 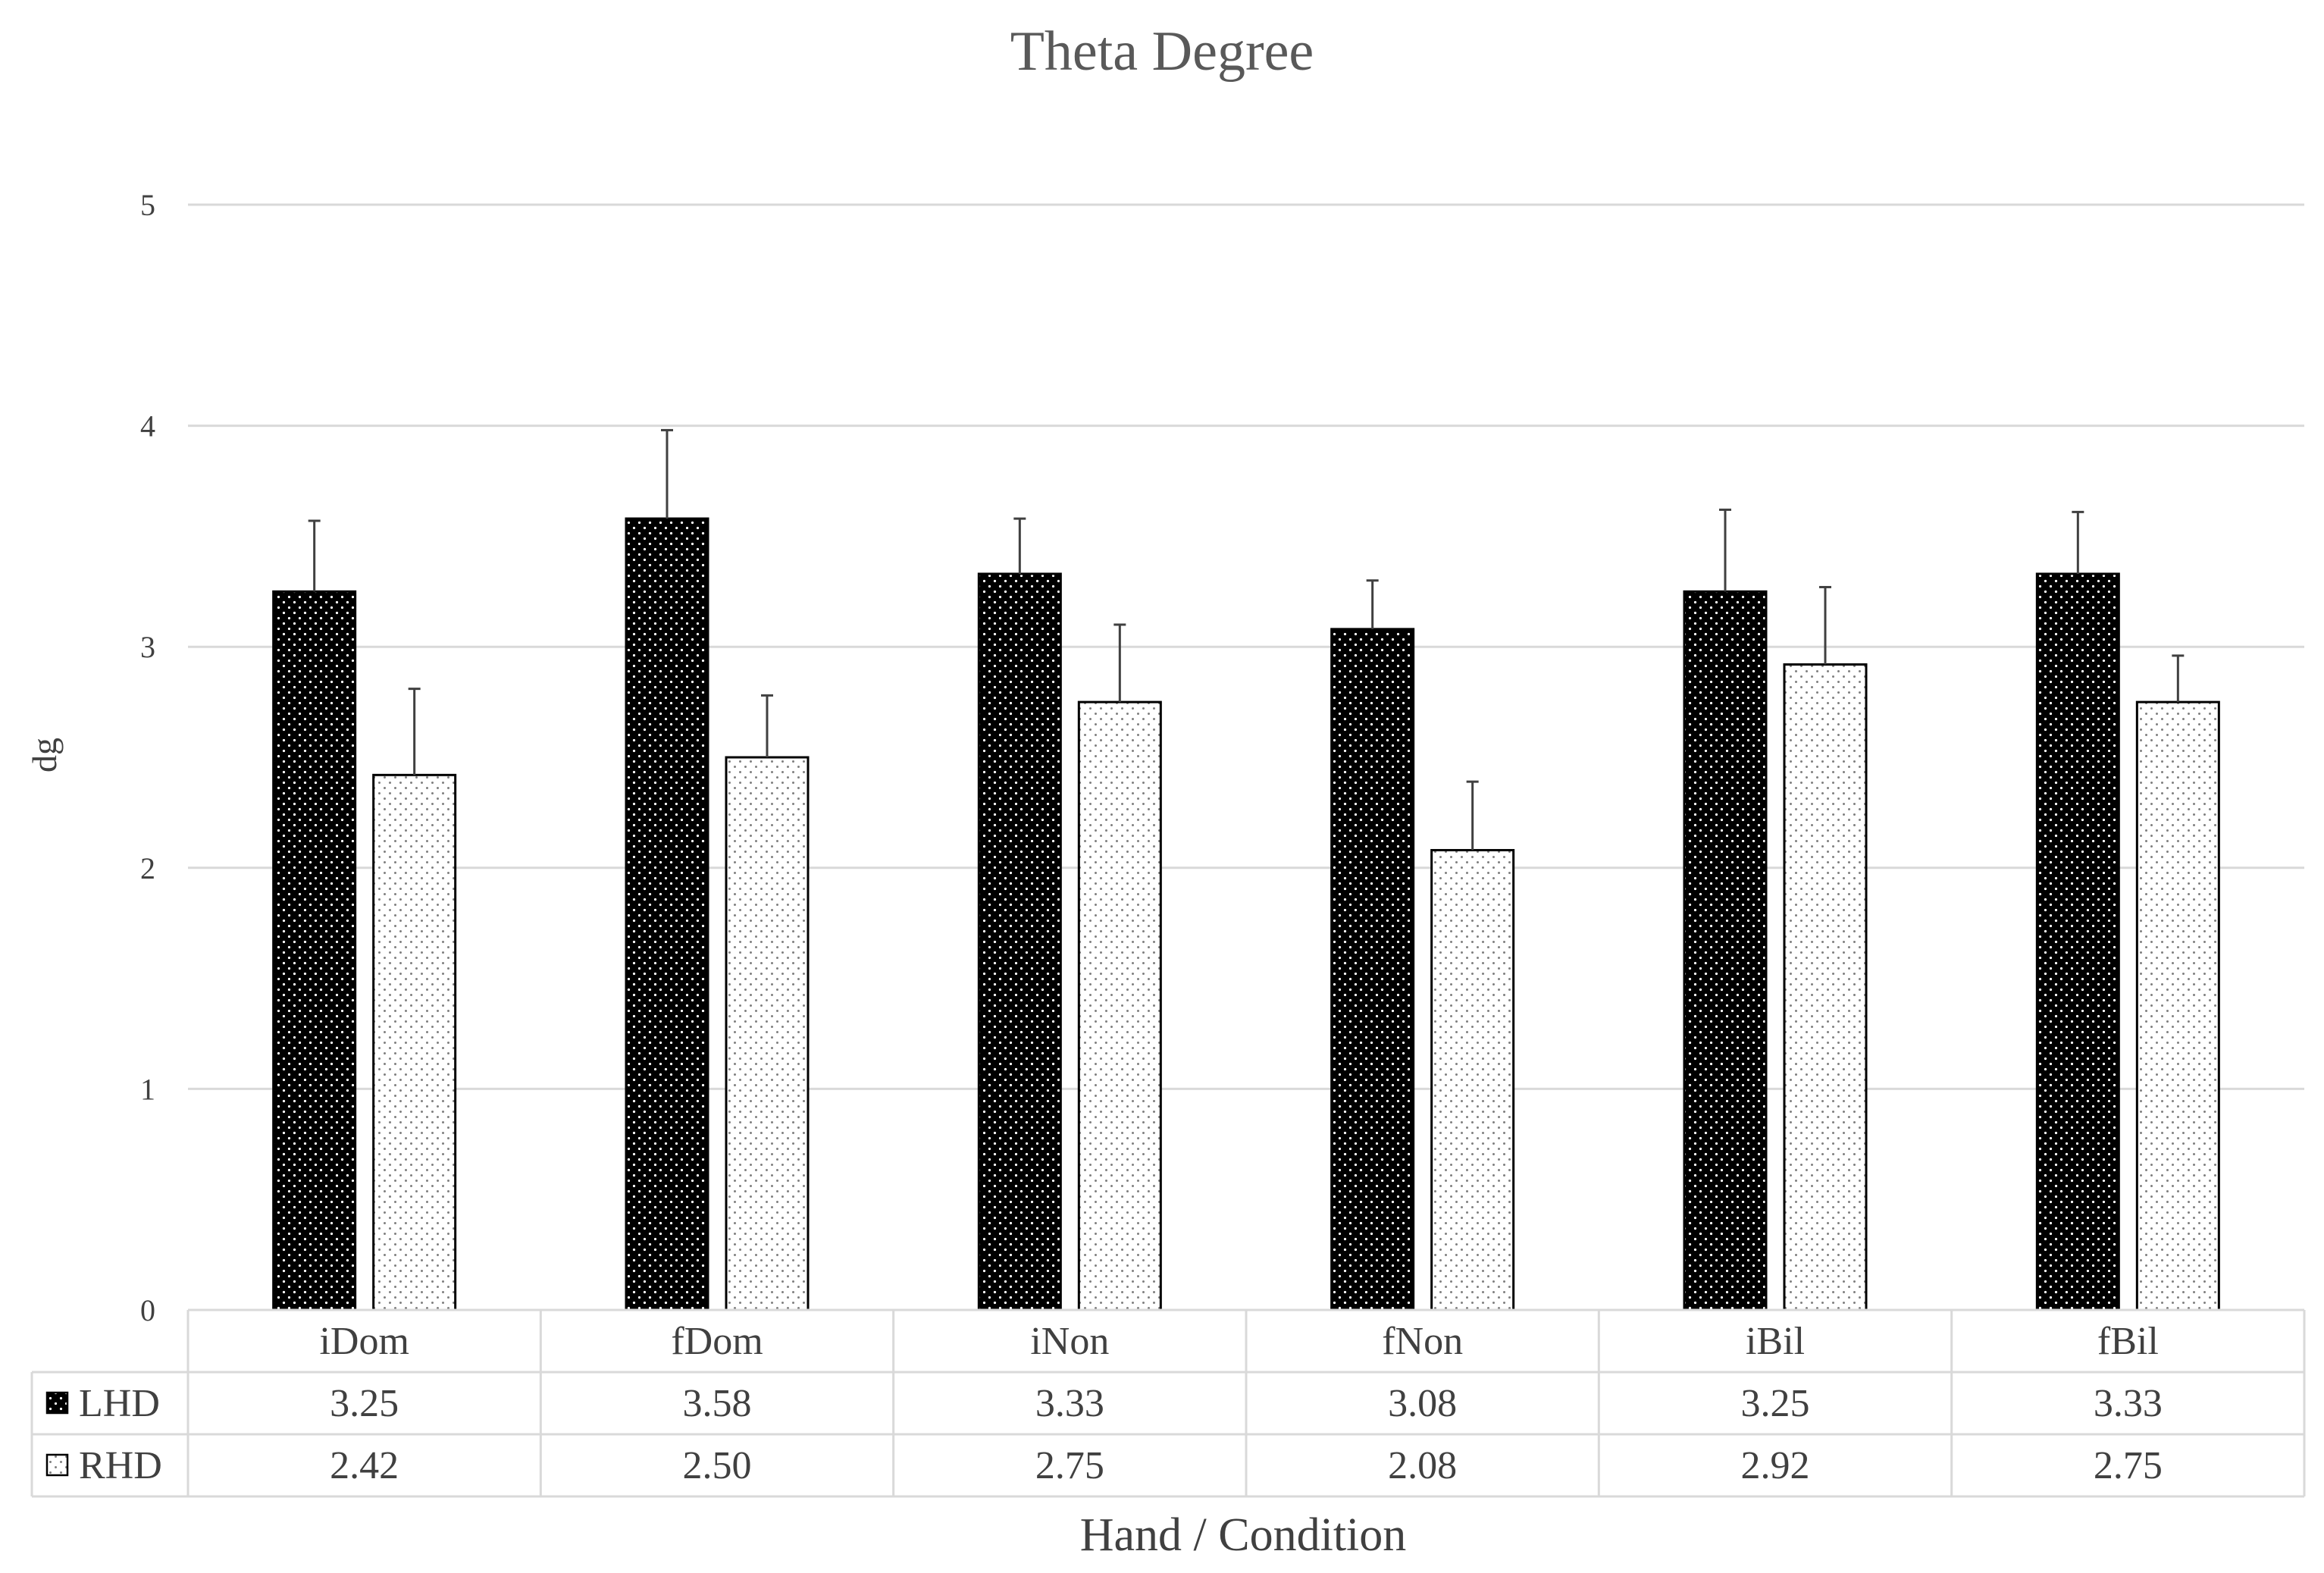 I want to click on legend-swatch-rhd, so click(x=57, y=1465).